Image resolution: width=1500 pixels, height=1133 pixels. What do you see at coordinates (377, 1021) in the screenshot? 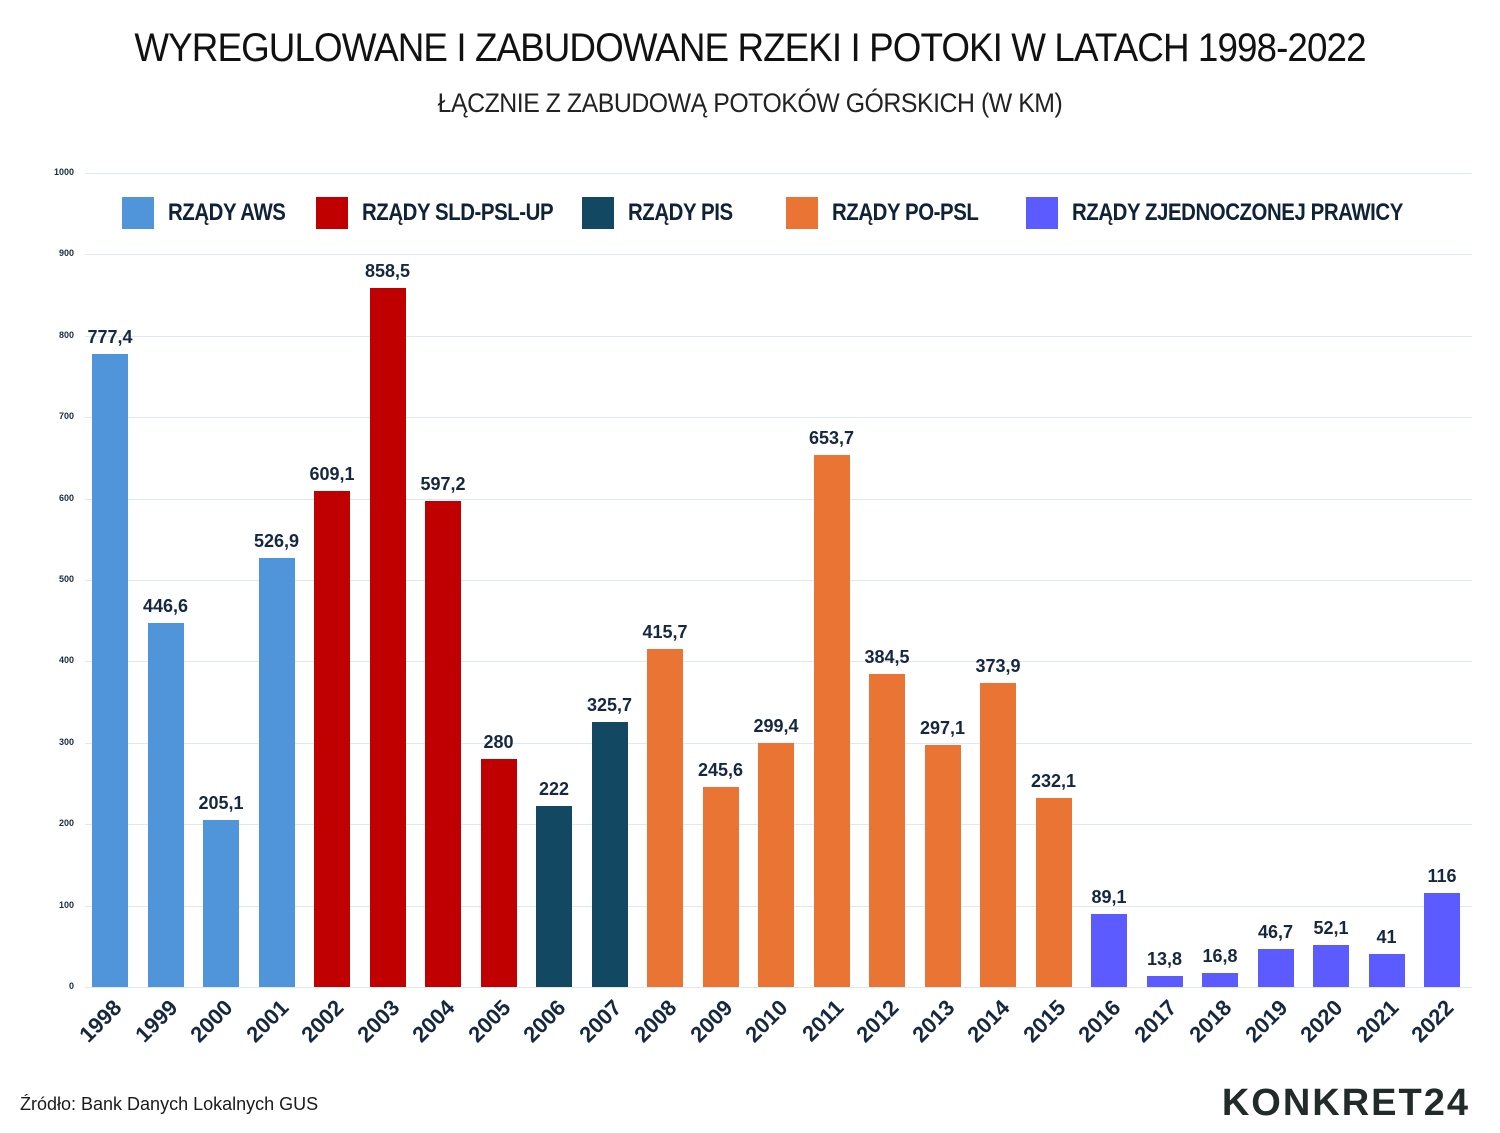
I see `x-tick-label: 2003` at bounding box center [377, 1021].